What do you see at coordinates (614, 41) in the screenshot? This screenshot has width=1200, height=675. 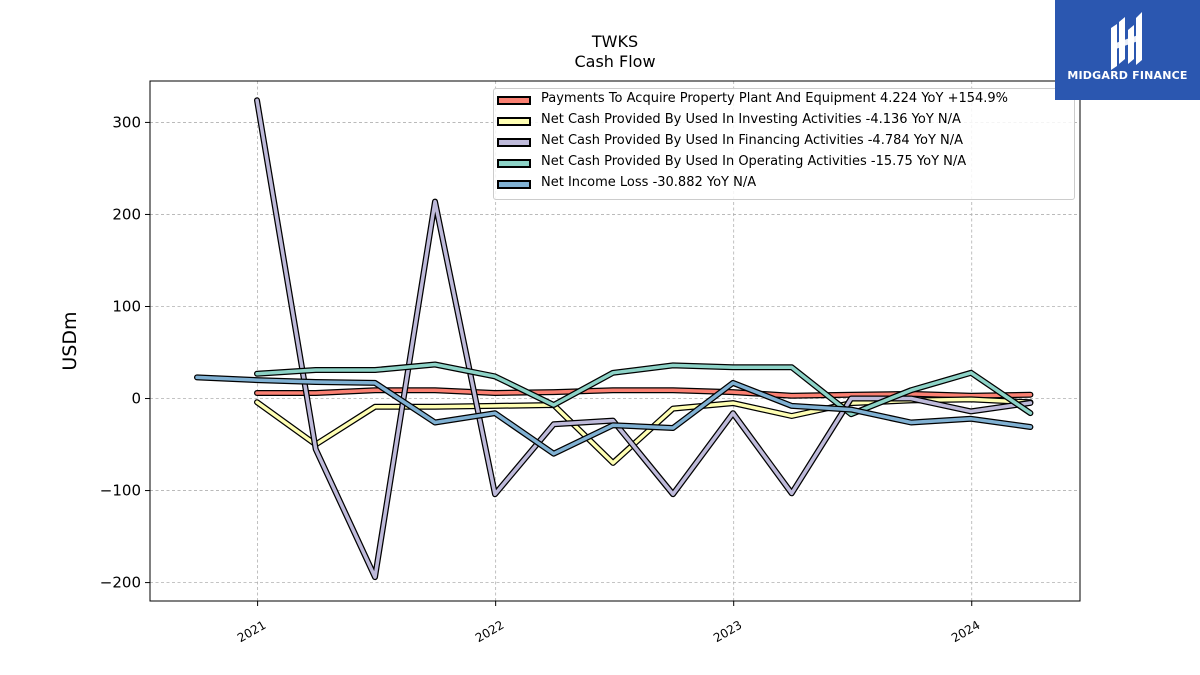 I see `chart-title: TWKS` at bounding box center [614, 41].